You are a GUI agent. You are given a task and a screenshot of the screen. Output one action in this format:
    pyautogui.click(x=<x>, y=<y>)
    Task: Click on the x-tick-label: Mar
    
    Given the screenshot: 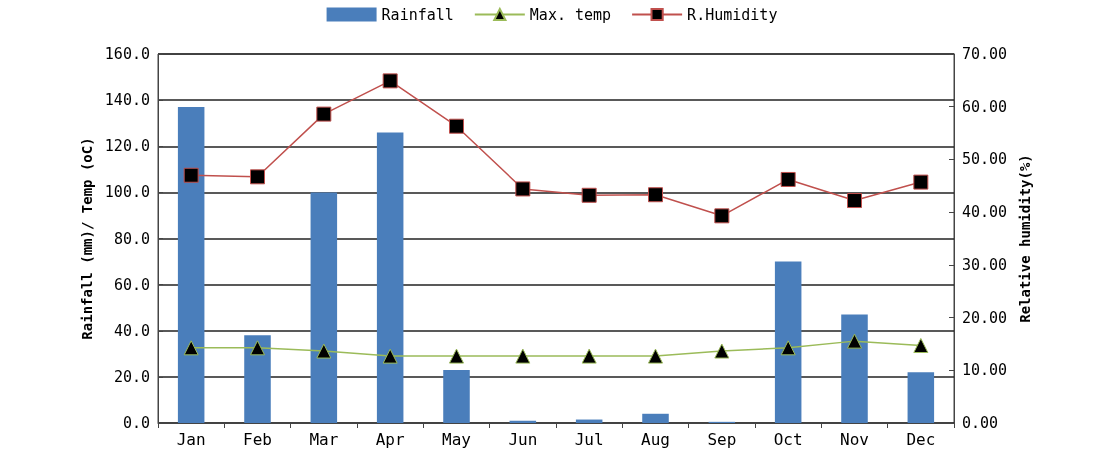 What is the action you would take?
    pyautogui.click(x=324, y=439)
    